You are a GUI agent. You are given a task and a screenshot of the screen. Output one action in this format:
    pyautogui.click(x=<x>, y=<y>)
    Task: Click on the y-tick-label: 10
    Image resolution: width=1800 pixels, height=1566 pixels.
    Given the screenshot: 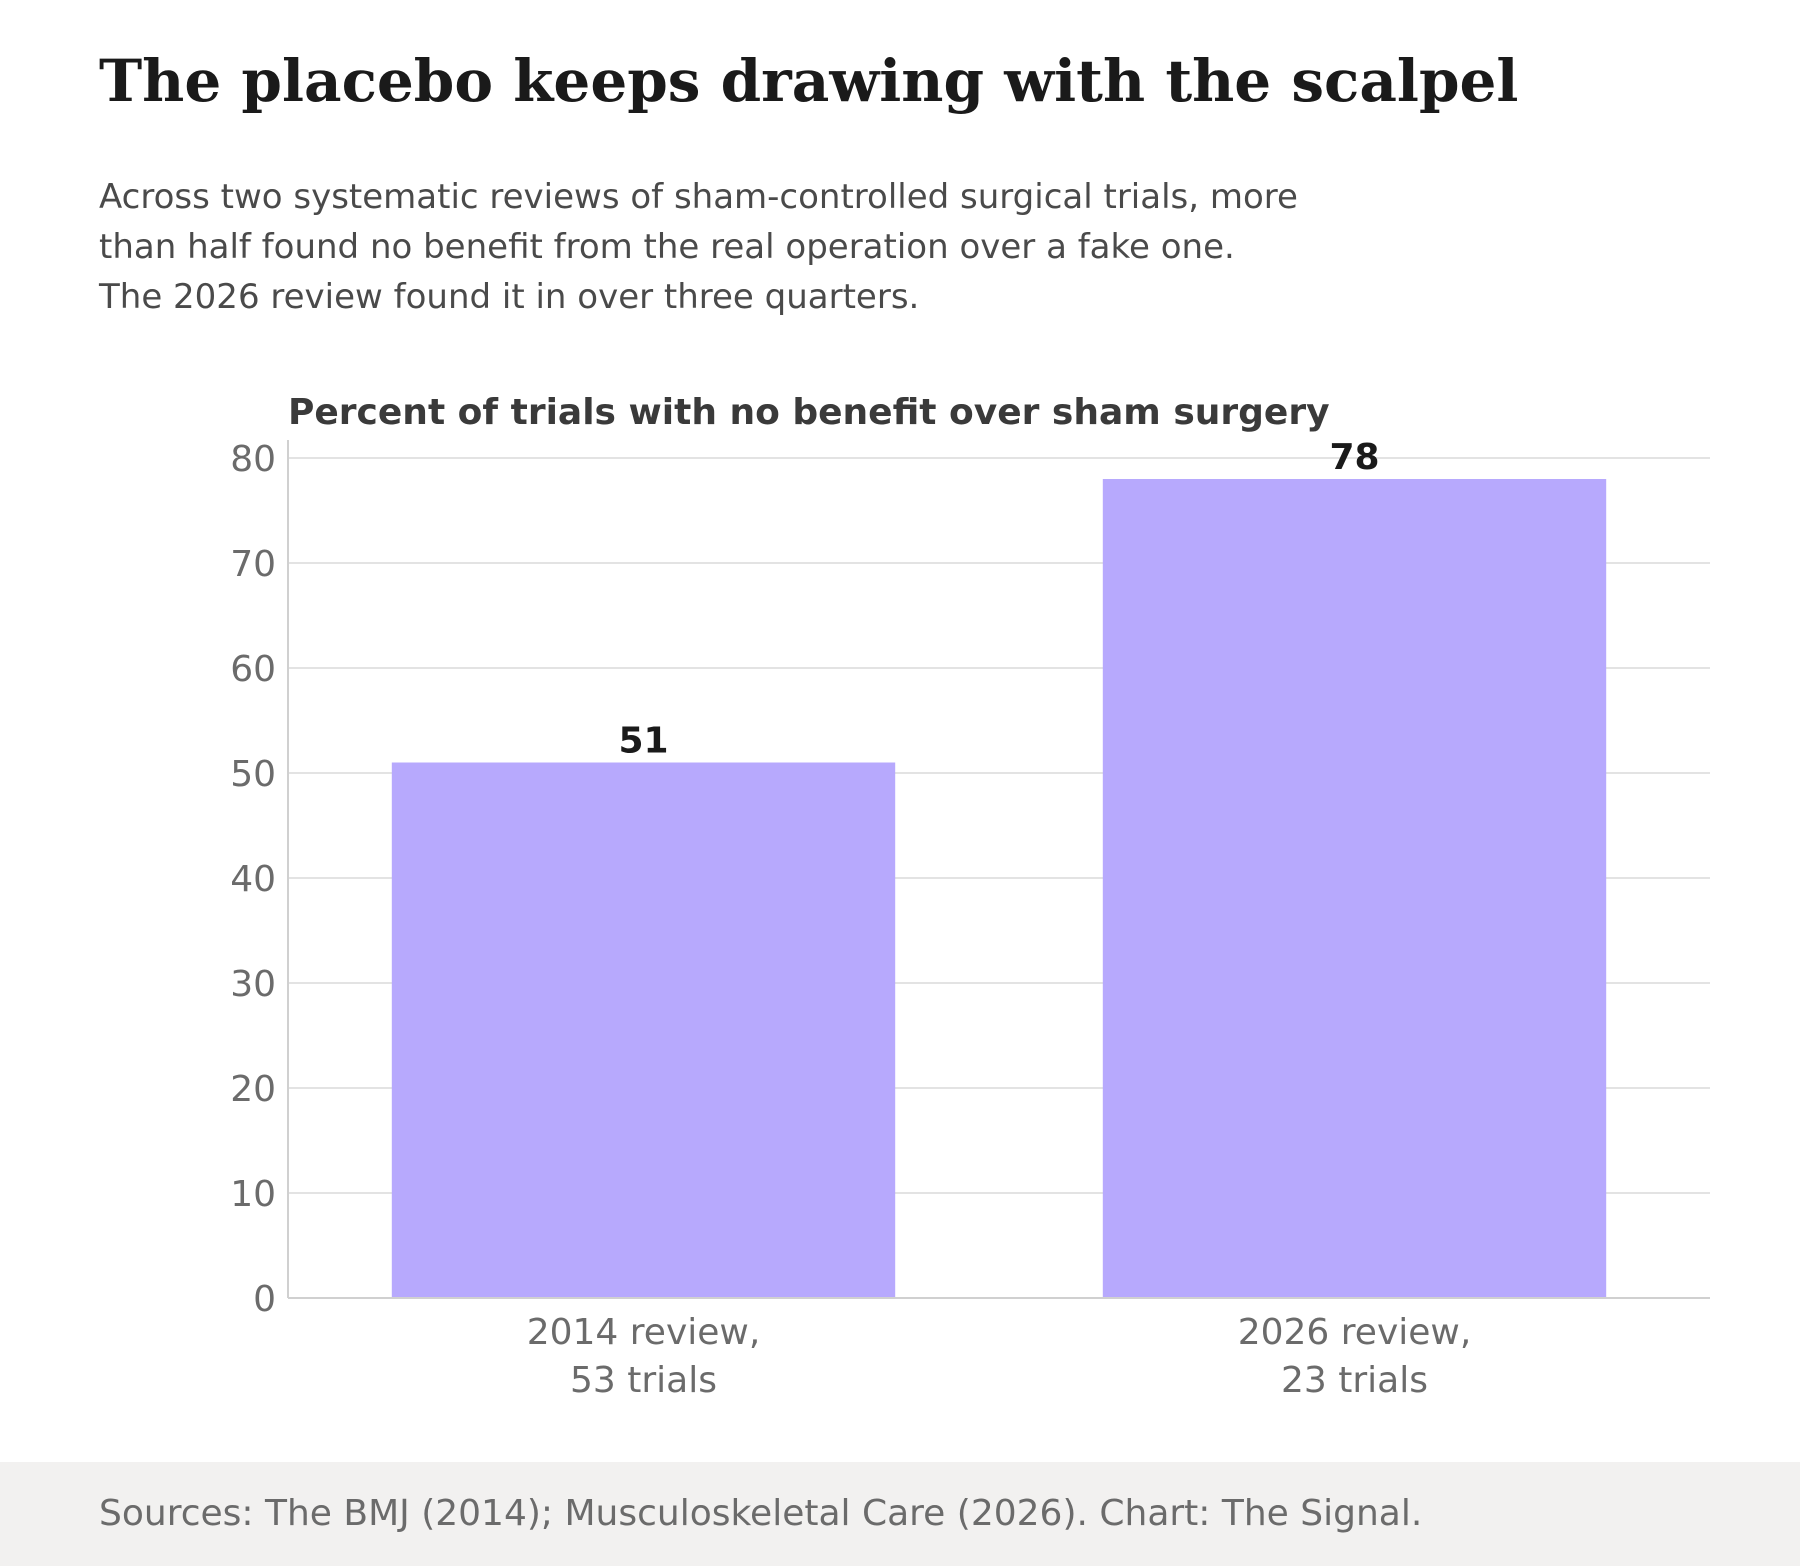 What is the action you would take?
    pyautogui.click(x=253, y=1194)
    